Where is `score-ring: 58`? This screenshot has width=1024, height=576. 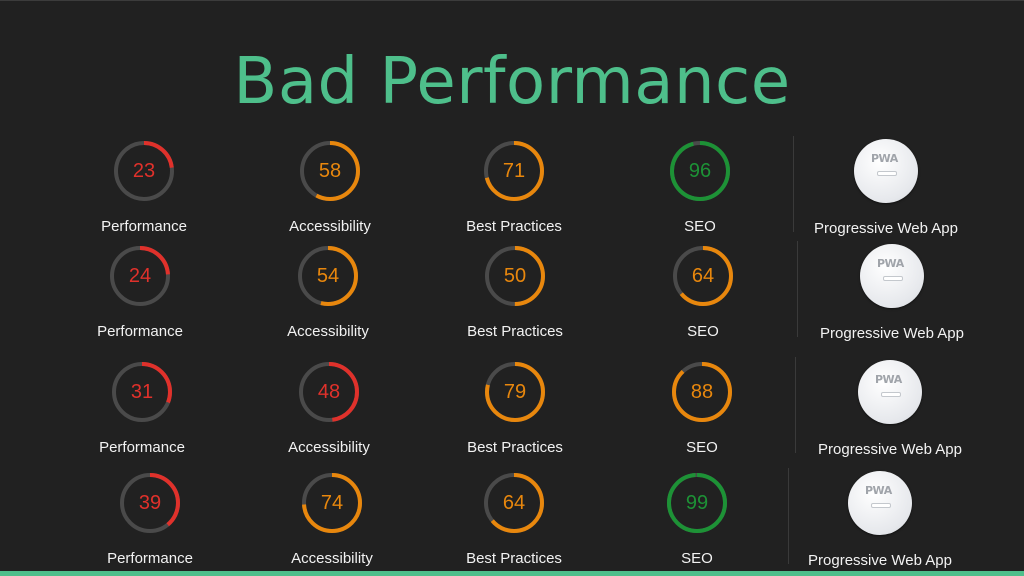
score-ring: 58 is located at coordinates (330, 171).